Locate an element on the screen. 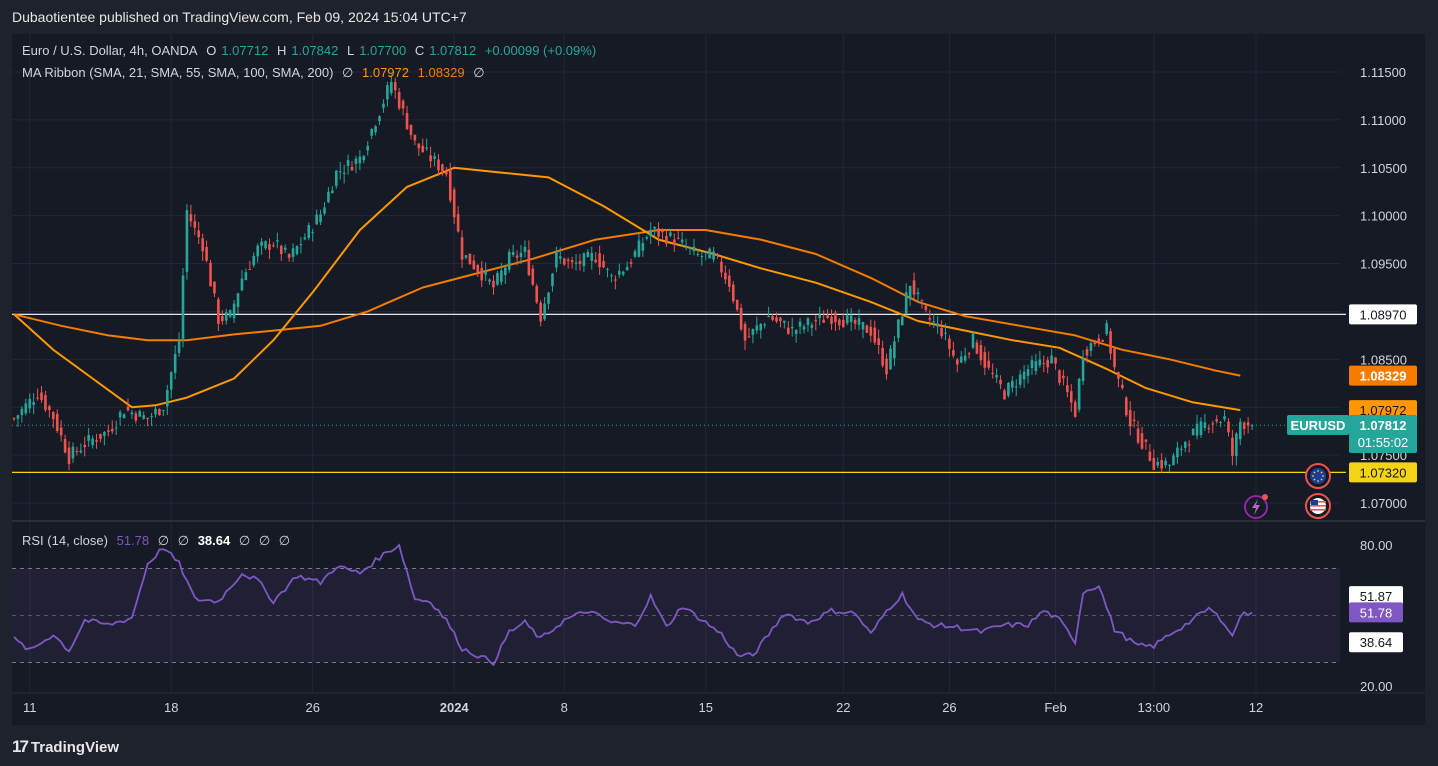 The width and height of the screenshot is (1438, 766). rsi-null-1: ∅ is located at coordinates (163, 540).